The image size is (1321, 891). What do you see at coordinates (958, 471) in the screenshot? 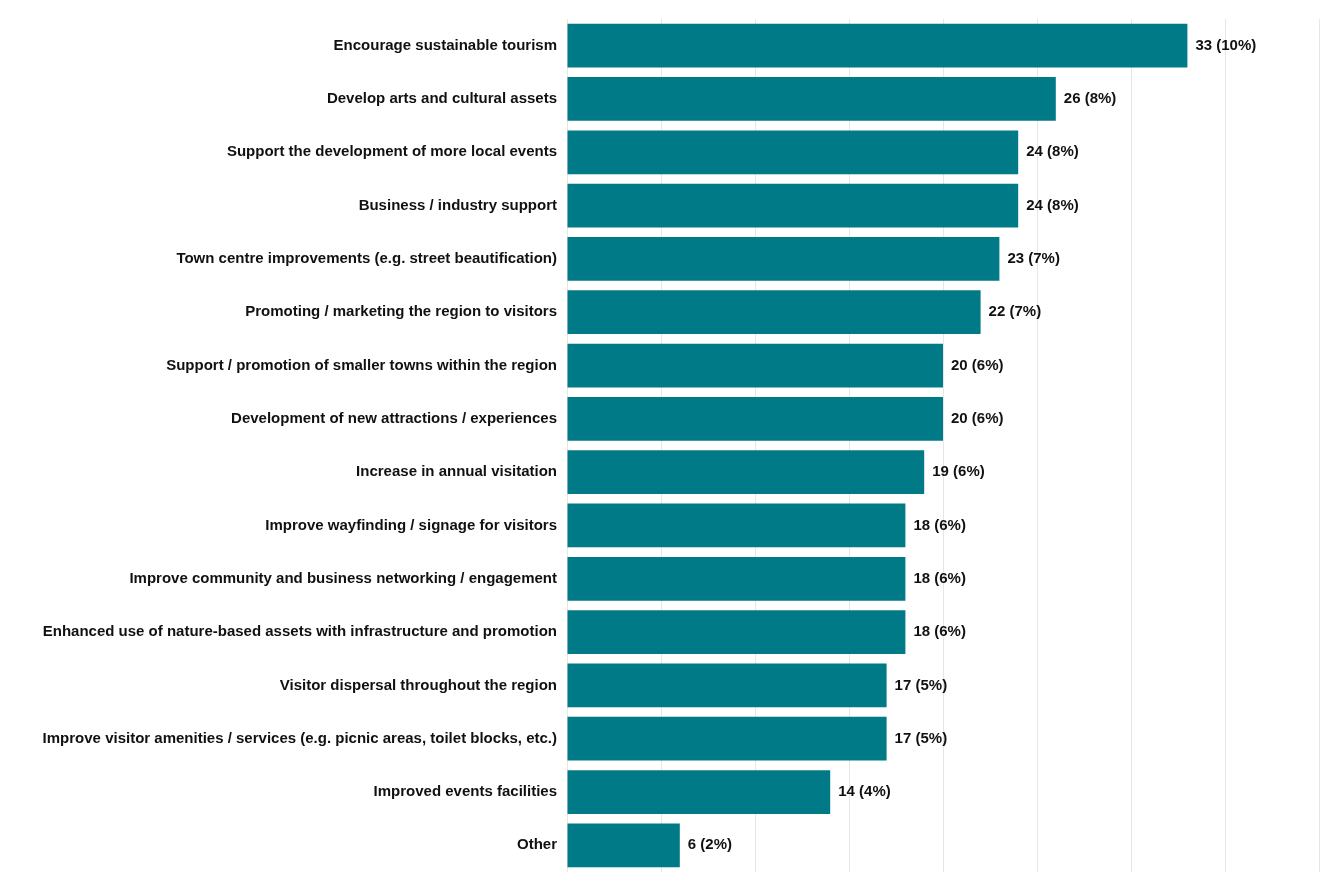
I see `data-label: 19 (6%)` at bounding box center [958, 471].